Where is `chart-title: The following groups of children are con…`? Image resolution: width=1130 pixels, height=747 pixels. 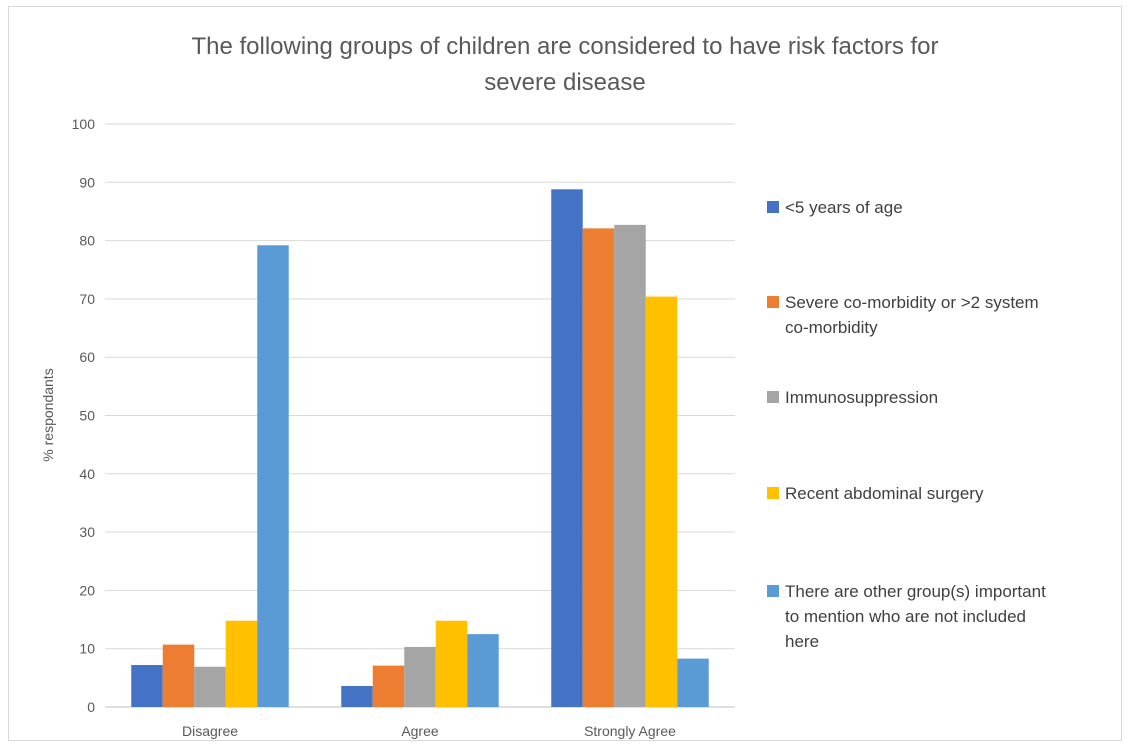
chart-title: The following groups of children are con… is located at coordinates (564, 64).